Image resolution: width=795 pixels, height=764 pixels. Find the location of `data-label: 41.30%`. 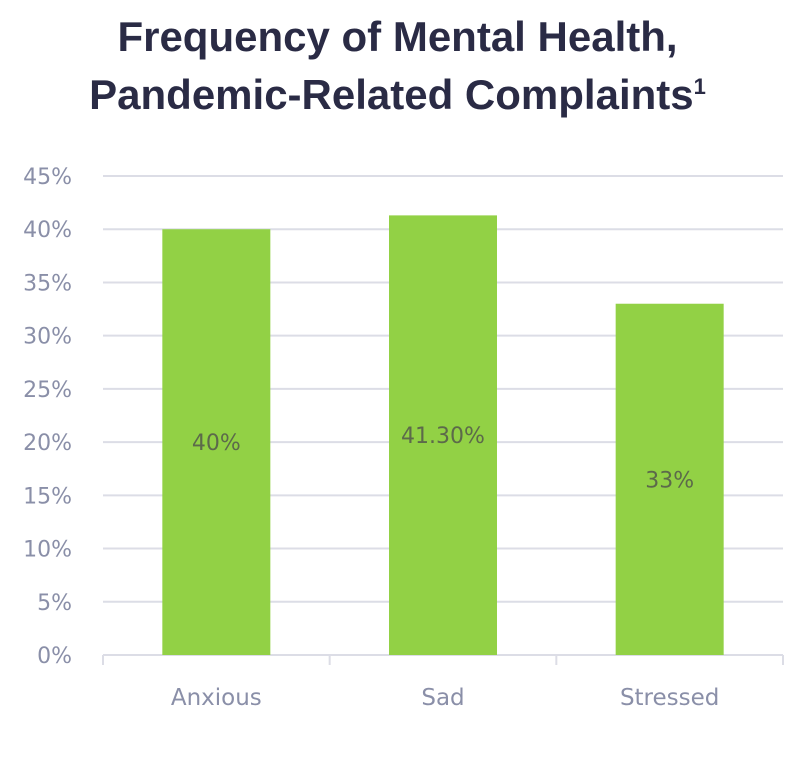

data-label: 41.30% is located at coordinates (443, 436).